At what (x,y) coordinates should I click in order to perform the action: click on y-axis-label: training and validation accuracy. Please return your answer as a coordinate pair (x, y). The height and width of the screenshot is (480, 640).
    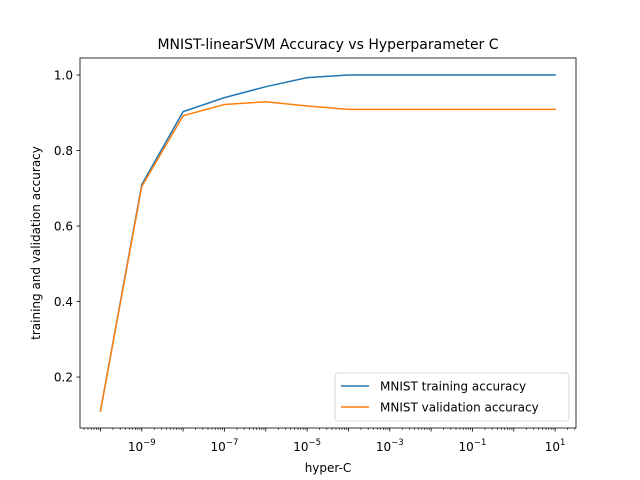
    Looking at the image, I should click on (36, 243).